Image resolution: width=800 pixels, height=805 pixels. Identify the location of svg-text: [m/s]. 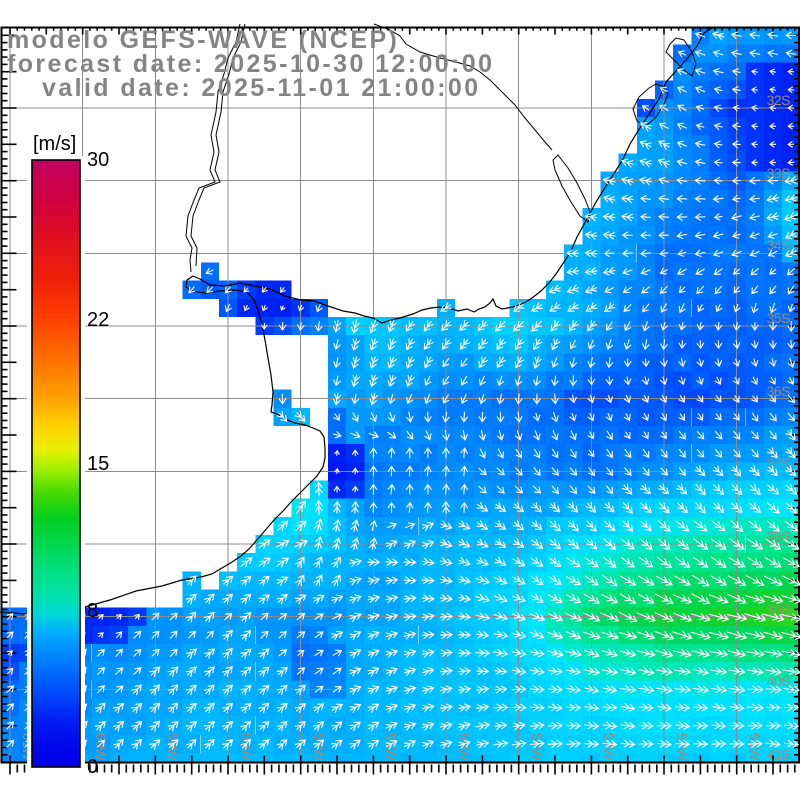
(54, 144).